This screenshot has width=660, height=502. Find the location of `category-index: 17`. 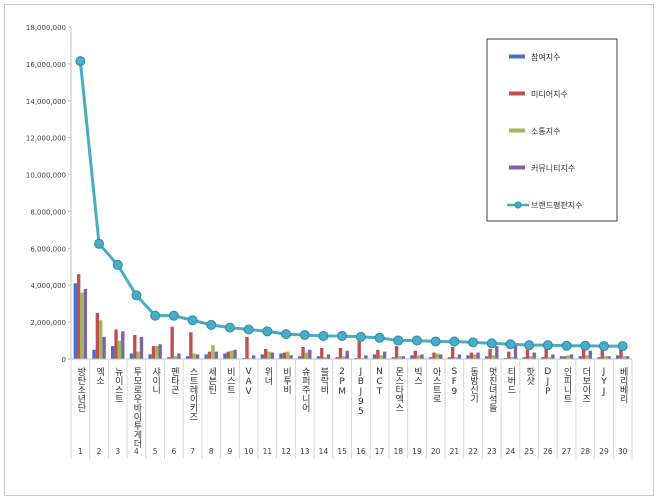

category-index: 17 is located at coordinates (380, 451).